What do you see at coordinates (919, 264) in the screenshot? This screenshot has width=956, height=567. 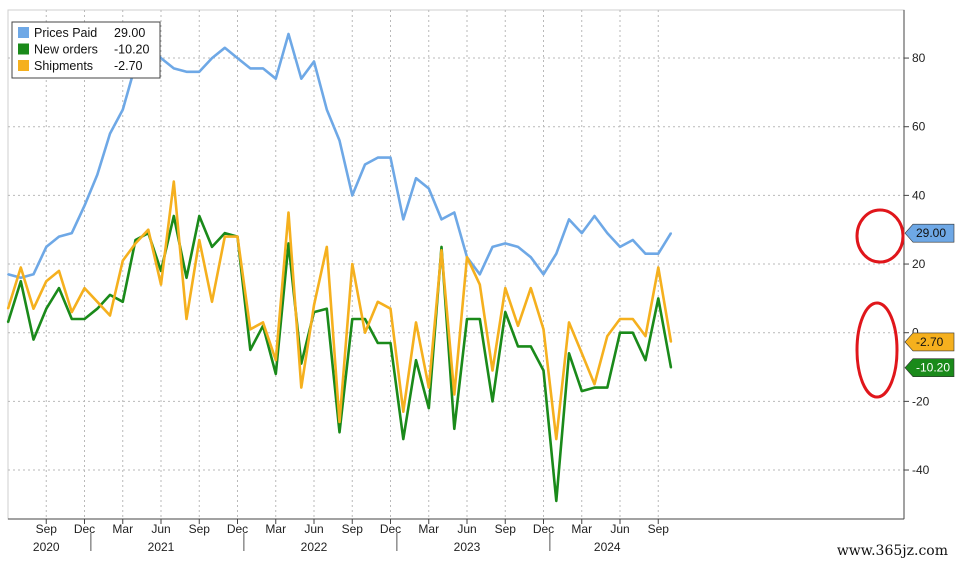 I see `y-tick-label: 20` at bounding box center [919, 264].